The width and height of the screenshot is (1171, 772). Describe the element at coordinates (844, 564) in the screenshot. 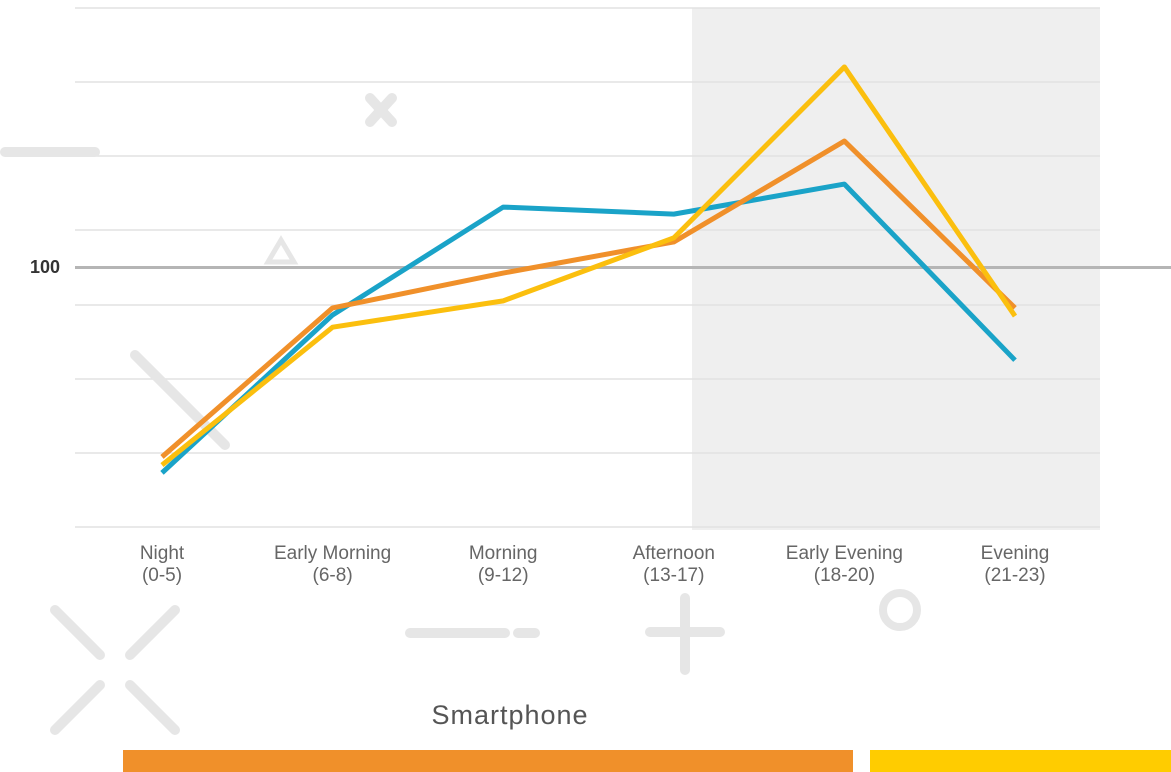

I see `x-tick-label: Early Evening (18-20)` at that location.